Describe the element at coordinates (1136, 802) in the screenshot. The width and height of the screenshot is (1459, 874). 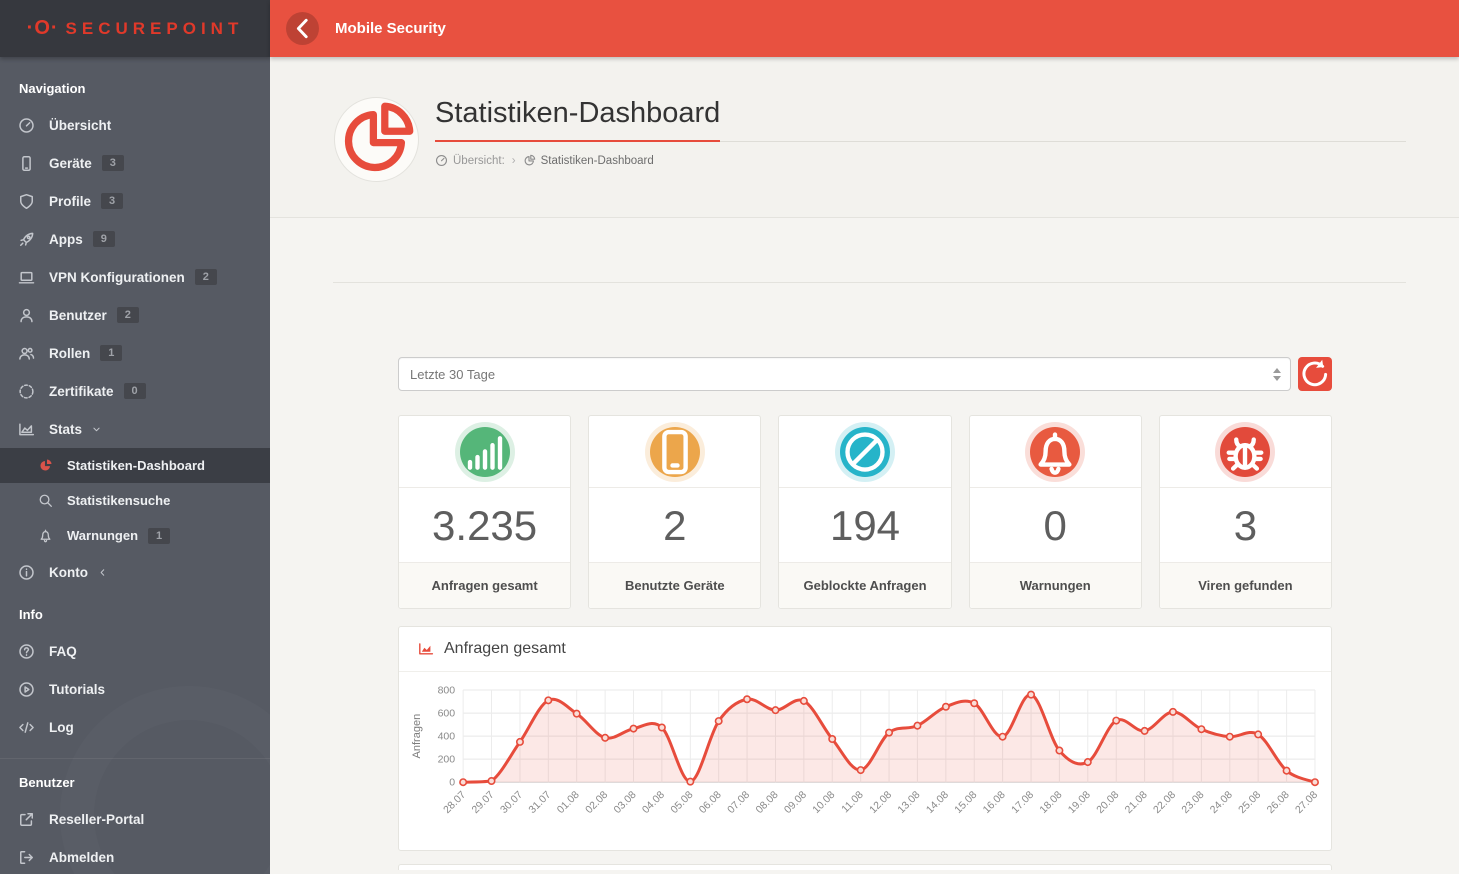
I see `svg-text: 21.08` at that location.